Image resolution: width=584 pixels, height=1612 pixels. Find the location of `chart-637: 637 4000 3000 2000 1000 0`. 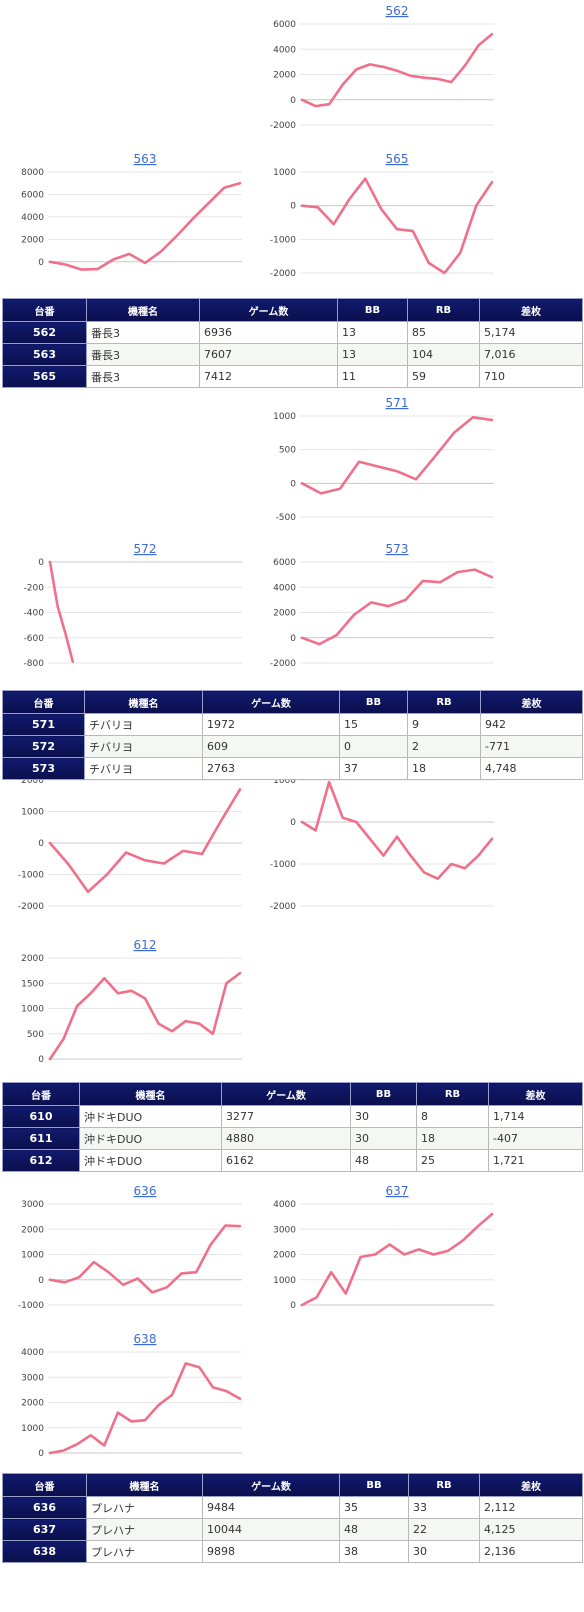

chart-637: 637 4000 3000 2000 1000 0 is located at coordinates (382, 1247).